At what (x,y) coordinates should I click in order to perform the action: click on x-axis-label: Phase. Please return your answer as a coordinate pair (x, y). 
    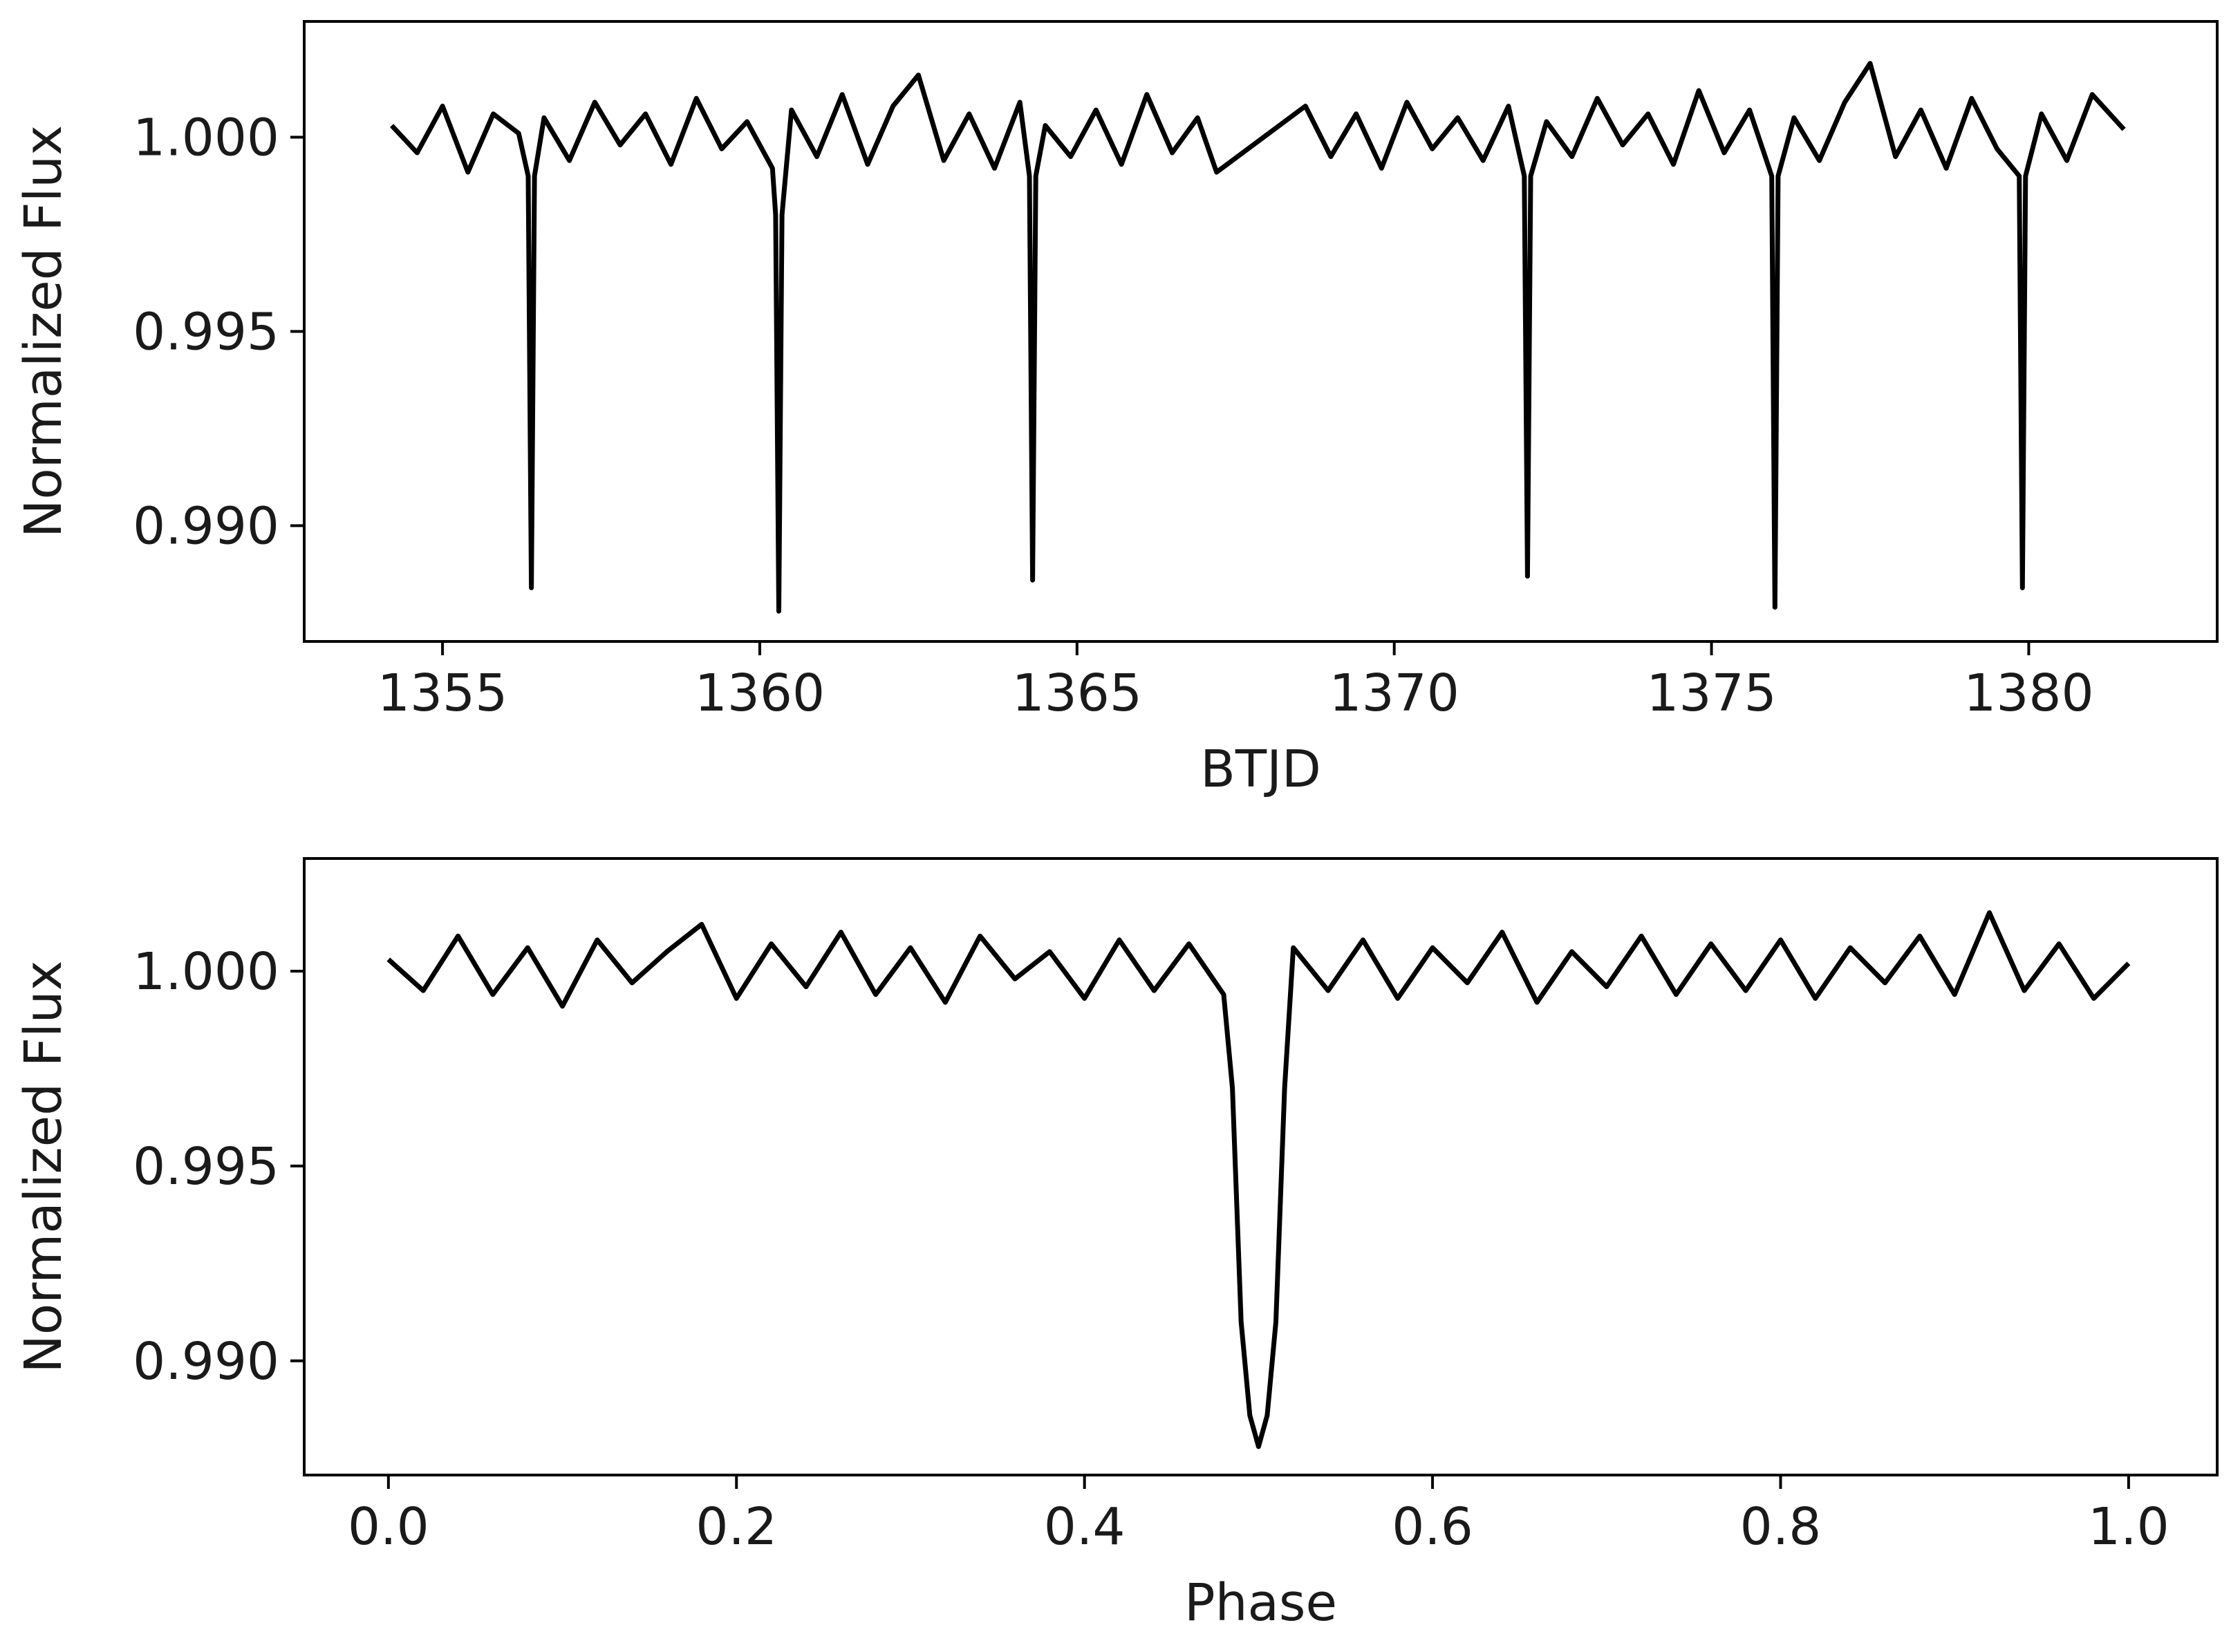
    Looking at the image, I should click on (1260, 1603).